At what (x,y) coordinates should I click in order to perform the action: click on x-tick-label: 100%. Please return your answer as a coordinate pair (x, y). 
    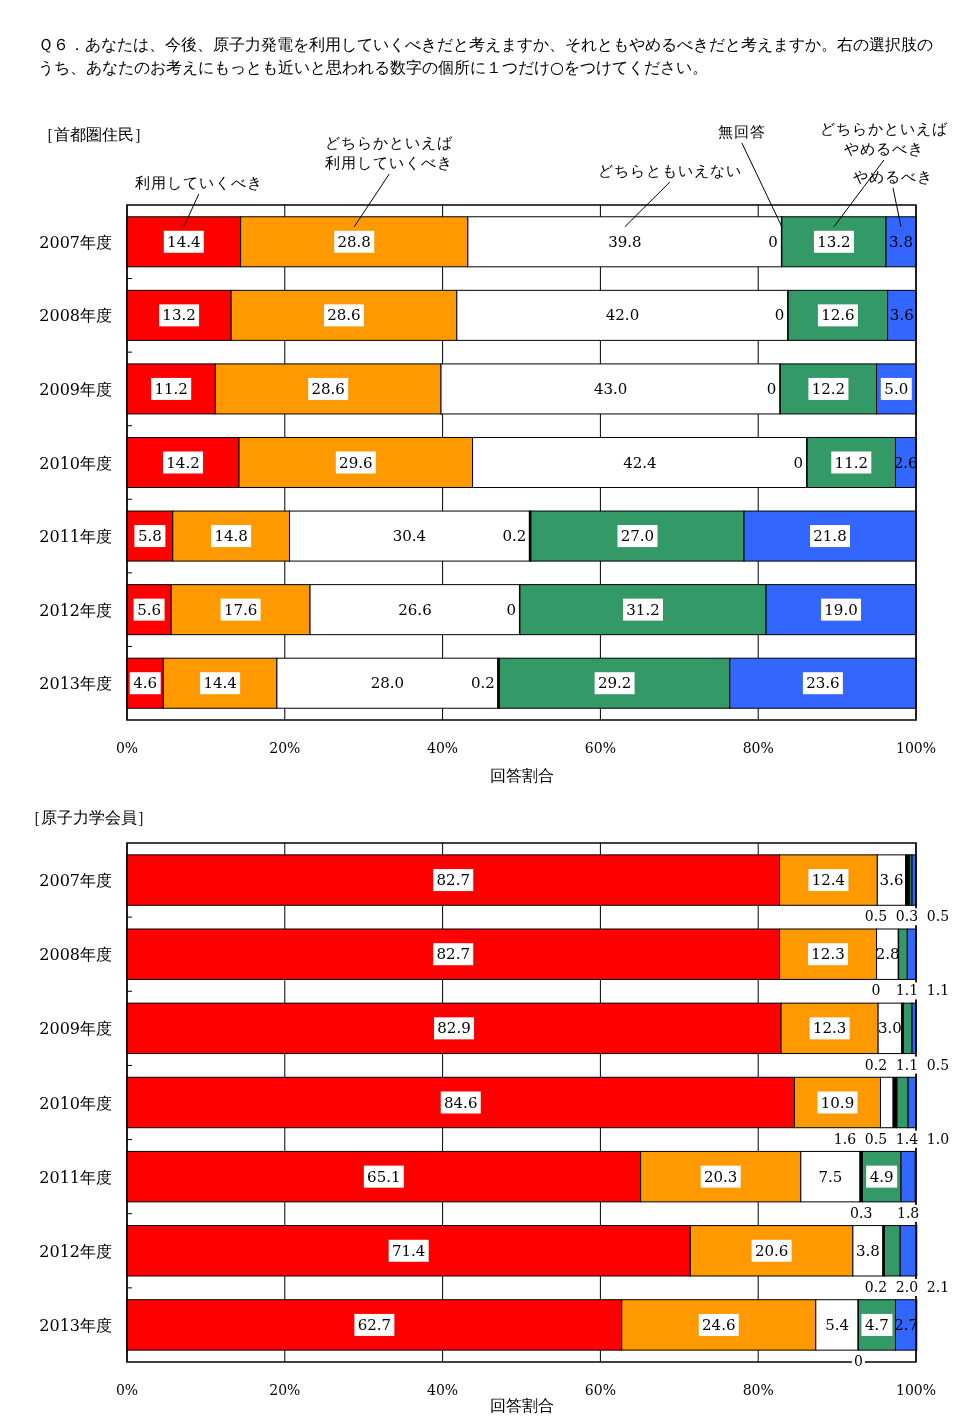
    Looking at the image, I should click on (916, 1390).